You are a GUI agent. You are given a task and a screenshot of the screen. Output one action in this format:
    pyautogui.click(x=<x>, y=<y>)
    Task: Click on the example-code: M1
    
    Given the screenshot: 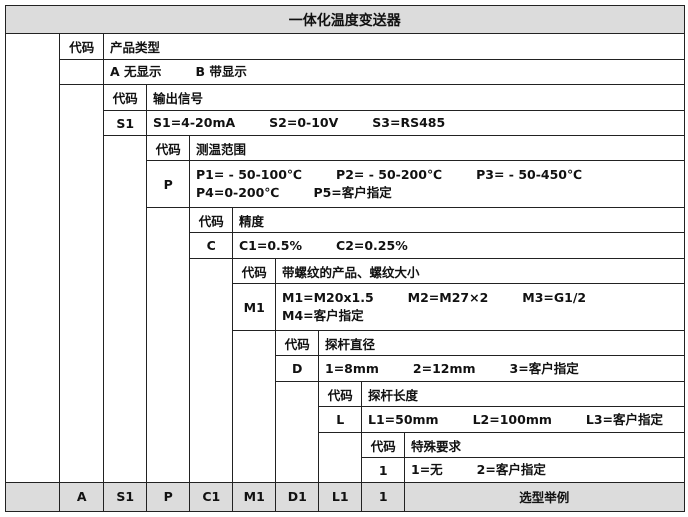 What is the action you would take?
    pyautogui.click(x=254, y=497)
    